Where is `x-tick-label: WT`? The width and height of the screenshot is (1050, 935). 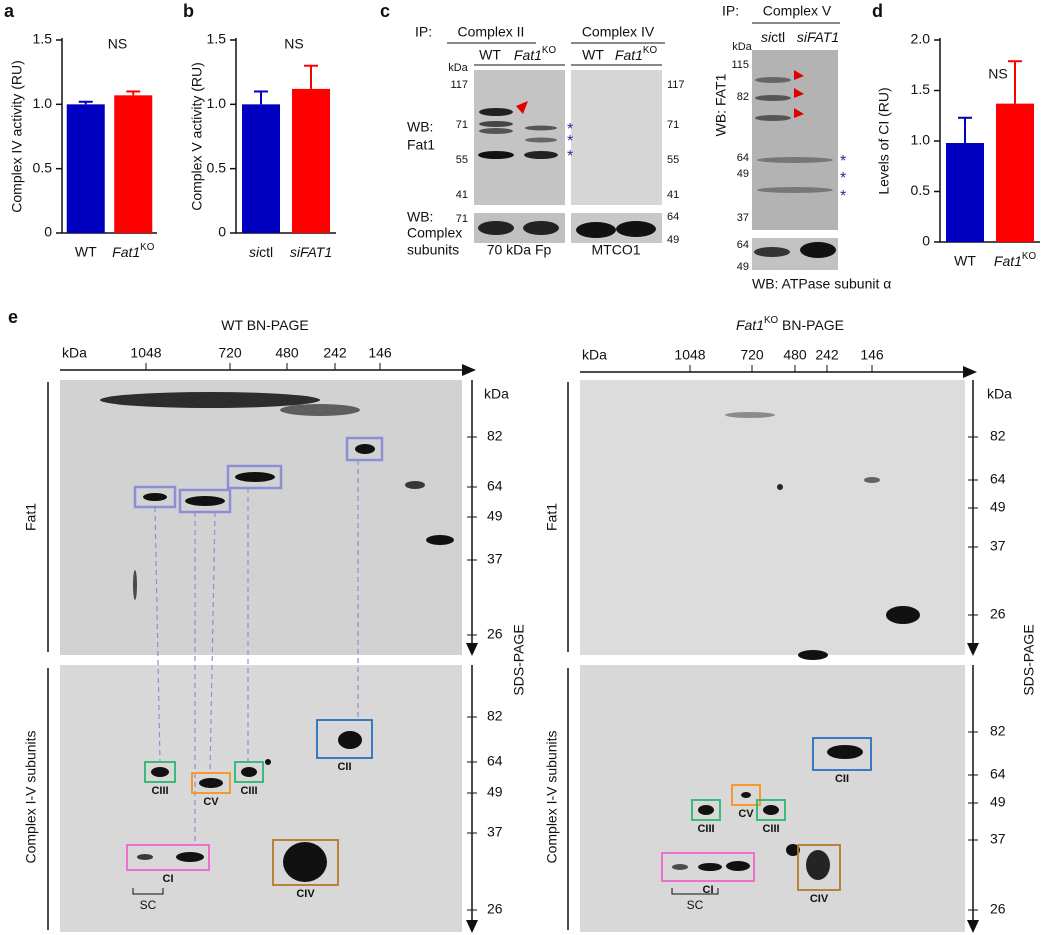
x-tick-label: WT is located at coordinates (965, 261).